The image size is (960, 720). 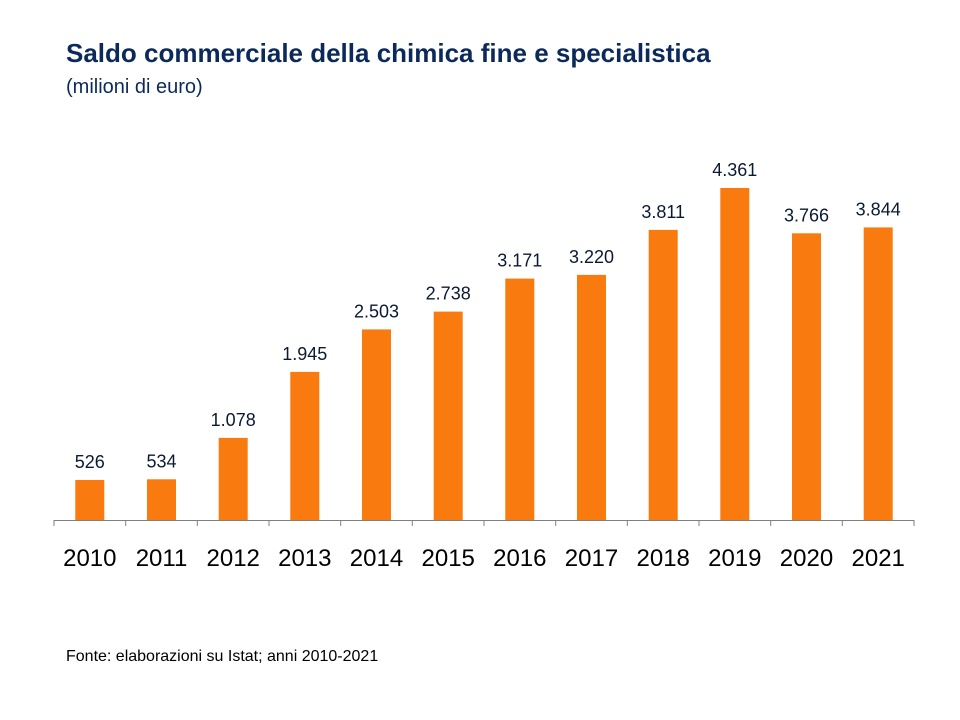 I want to click on bar-2011, so click(x=161, y=499).